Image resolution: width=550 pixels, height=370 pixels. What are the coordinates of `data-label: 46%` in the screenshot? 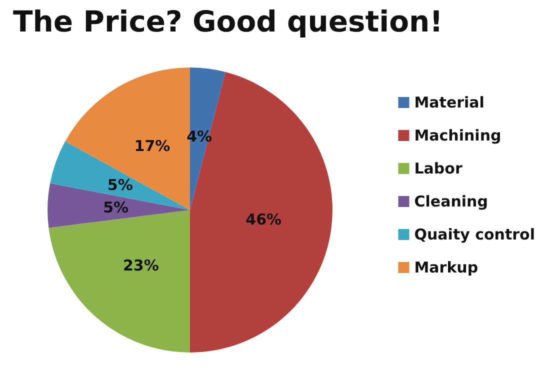 It's located at (264, 219).